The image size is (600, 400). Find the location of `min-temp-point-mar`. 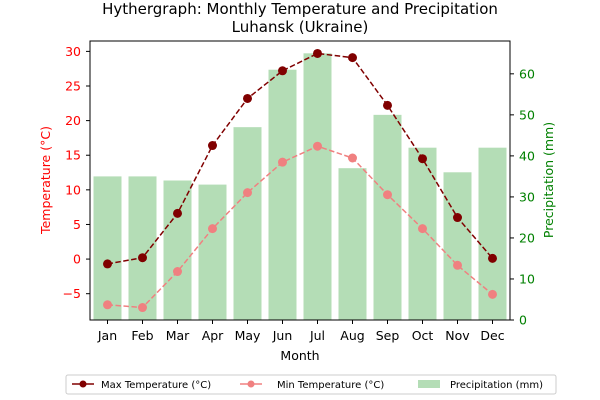

min-temp-point-mar is located at coordinates (177, 272).